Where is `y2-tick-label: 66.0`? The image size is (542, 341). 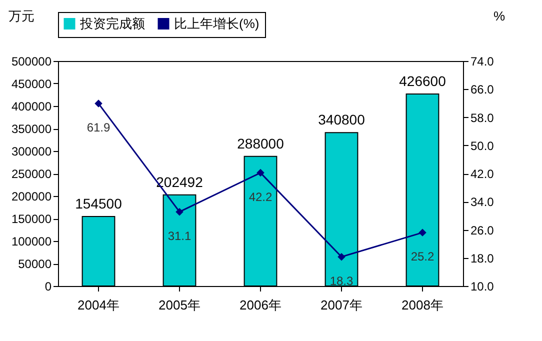 y2-tick-label: 66.0 is located at coordinates (482, 89).